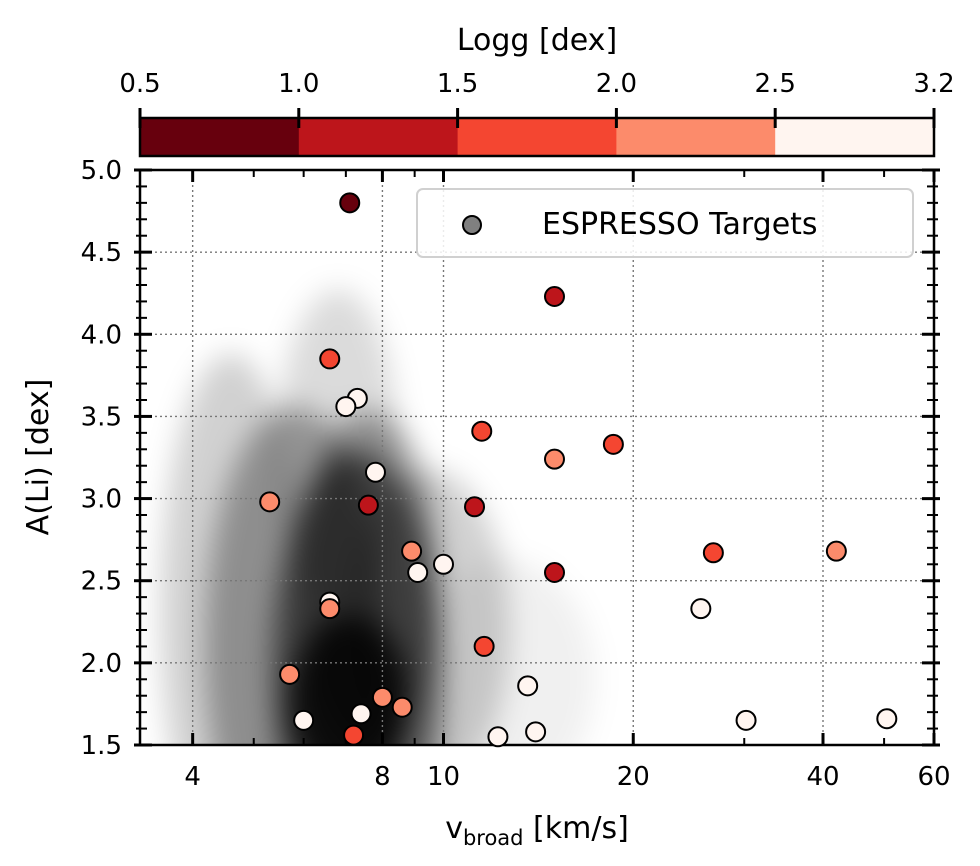 Image resolution: width=980 pixels, height=866 pixels. What do you see at coordinates (382, 777) in the screenshot?
I see `x-tick-label: 8` at bounding box center [382, 777].